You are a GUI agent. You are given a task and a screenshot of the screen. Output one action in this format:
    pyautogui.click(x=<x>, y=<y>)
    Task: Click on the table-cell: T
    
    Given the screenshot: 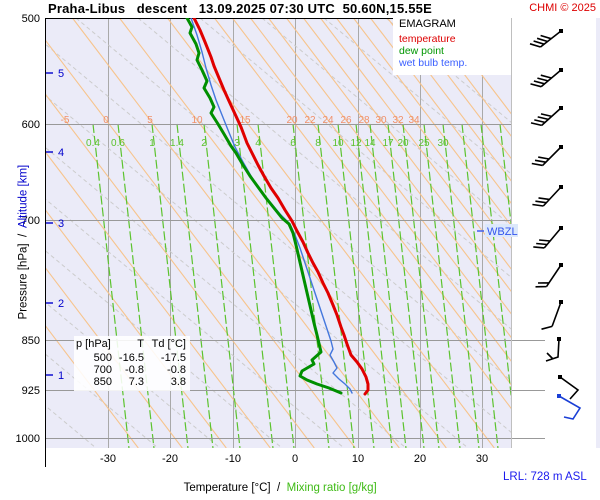 What is the action you would take?
    pyautogui.click(x=140, y=344)
    